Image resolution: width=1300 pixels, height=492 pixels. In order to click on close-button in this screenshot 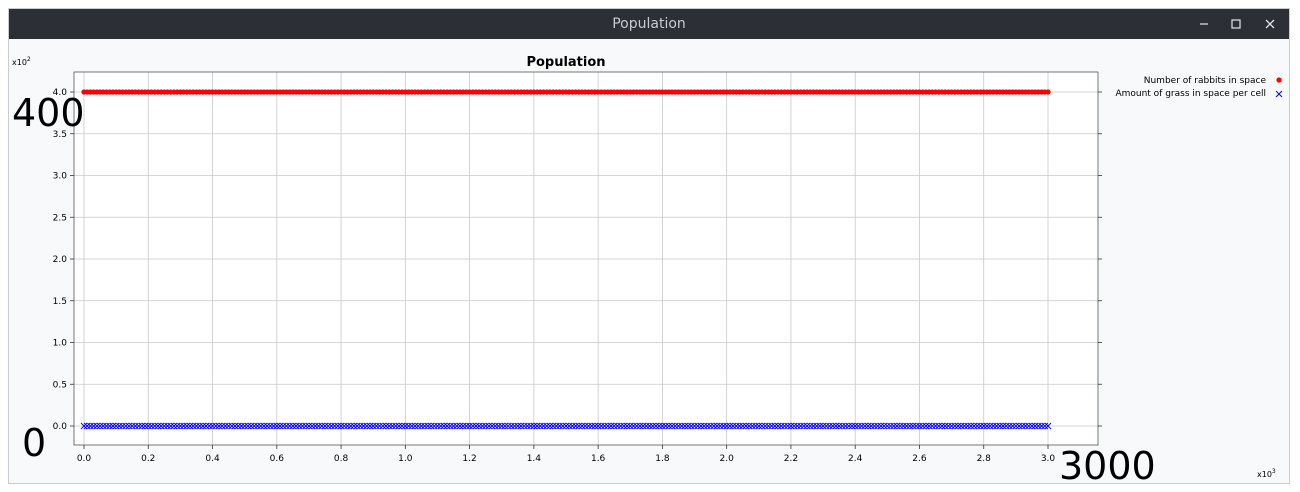, I will do `click(1270, 24)`.